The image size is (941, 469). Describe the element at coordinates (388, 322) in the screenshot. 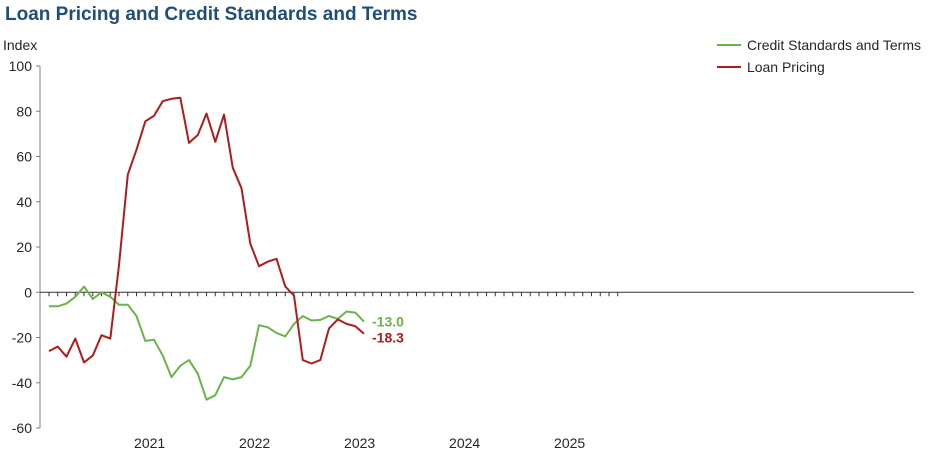

I see `end-value-label-0: -13.0` at that location.